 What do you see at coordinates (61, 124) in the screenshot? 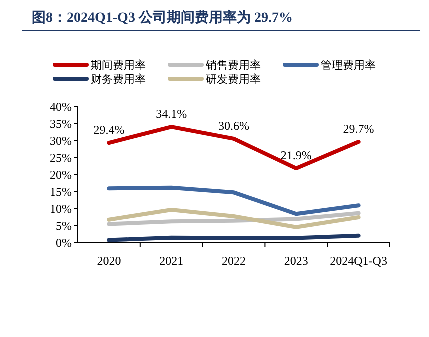
I see `y-tick-label: 35%` at bounding box center [61, 124].